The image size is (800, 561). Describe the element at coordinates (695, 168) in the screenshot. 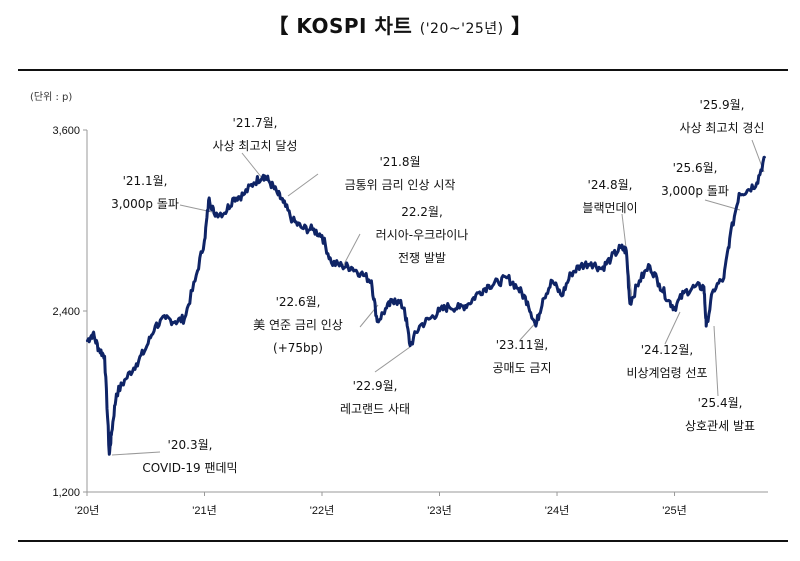

I see `annotation-date: '25.6월,` at that location.